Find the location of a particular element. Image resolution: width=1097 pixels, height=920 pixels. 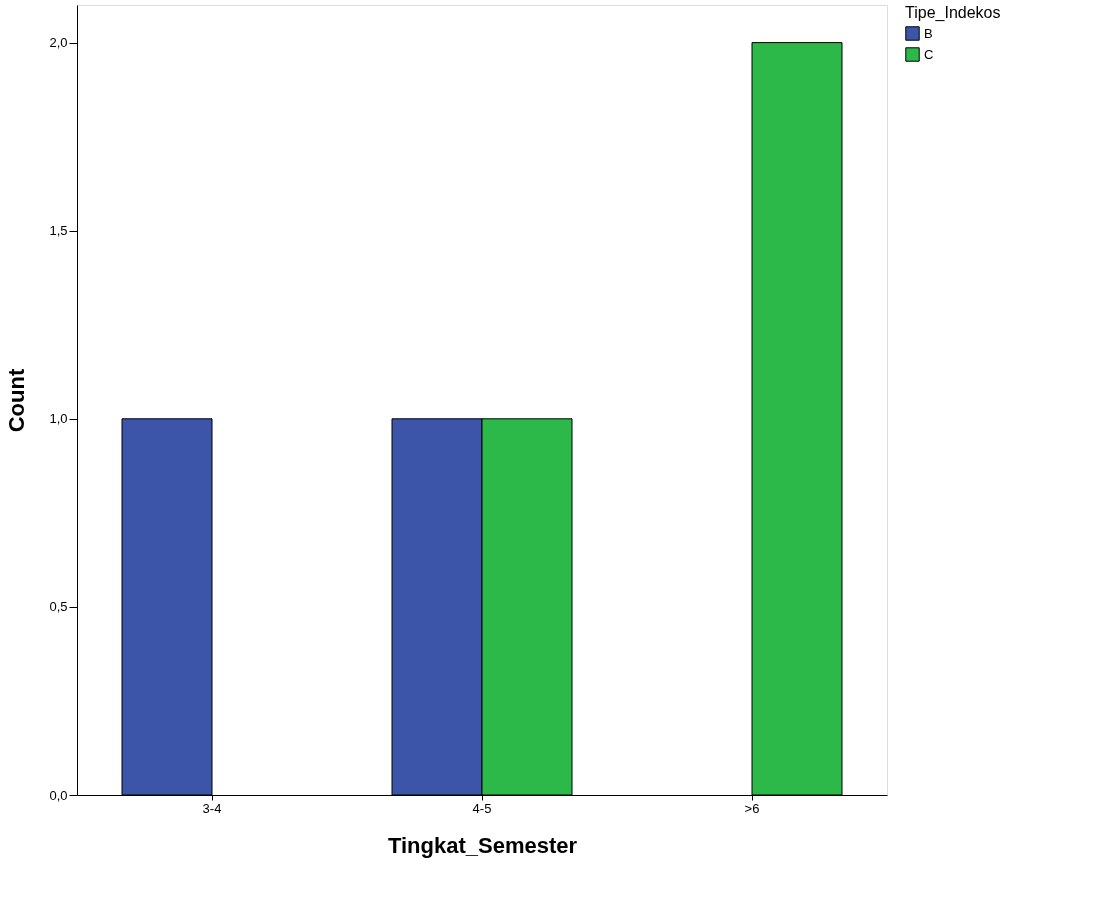

y-tick-label: 0,0 is located at coordinates (58, 795).